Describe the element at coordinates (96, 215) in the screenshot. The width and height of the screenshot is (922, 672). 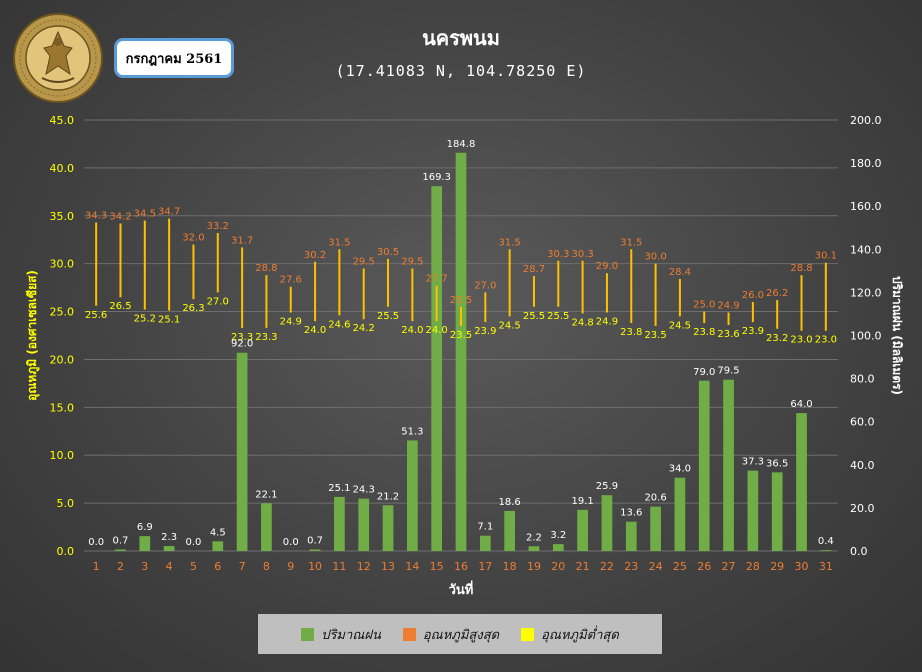
I see `max-temp-label: 34.3` at that location.